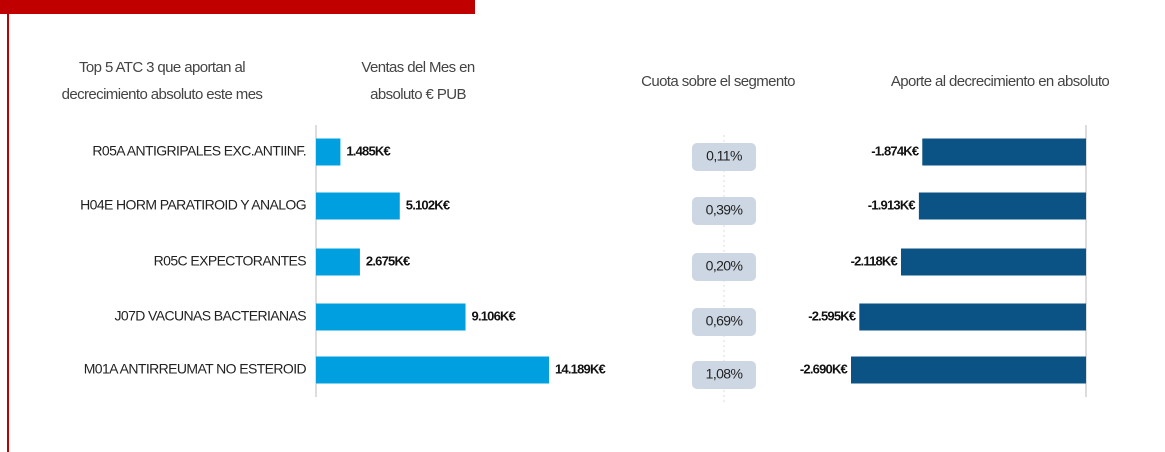  What do you see at coordinates (824, 368) in the screenshot?
I see `value-label: -2.690K€` at bounding box center [824, 368].